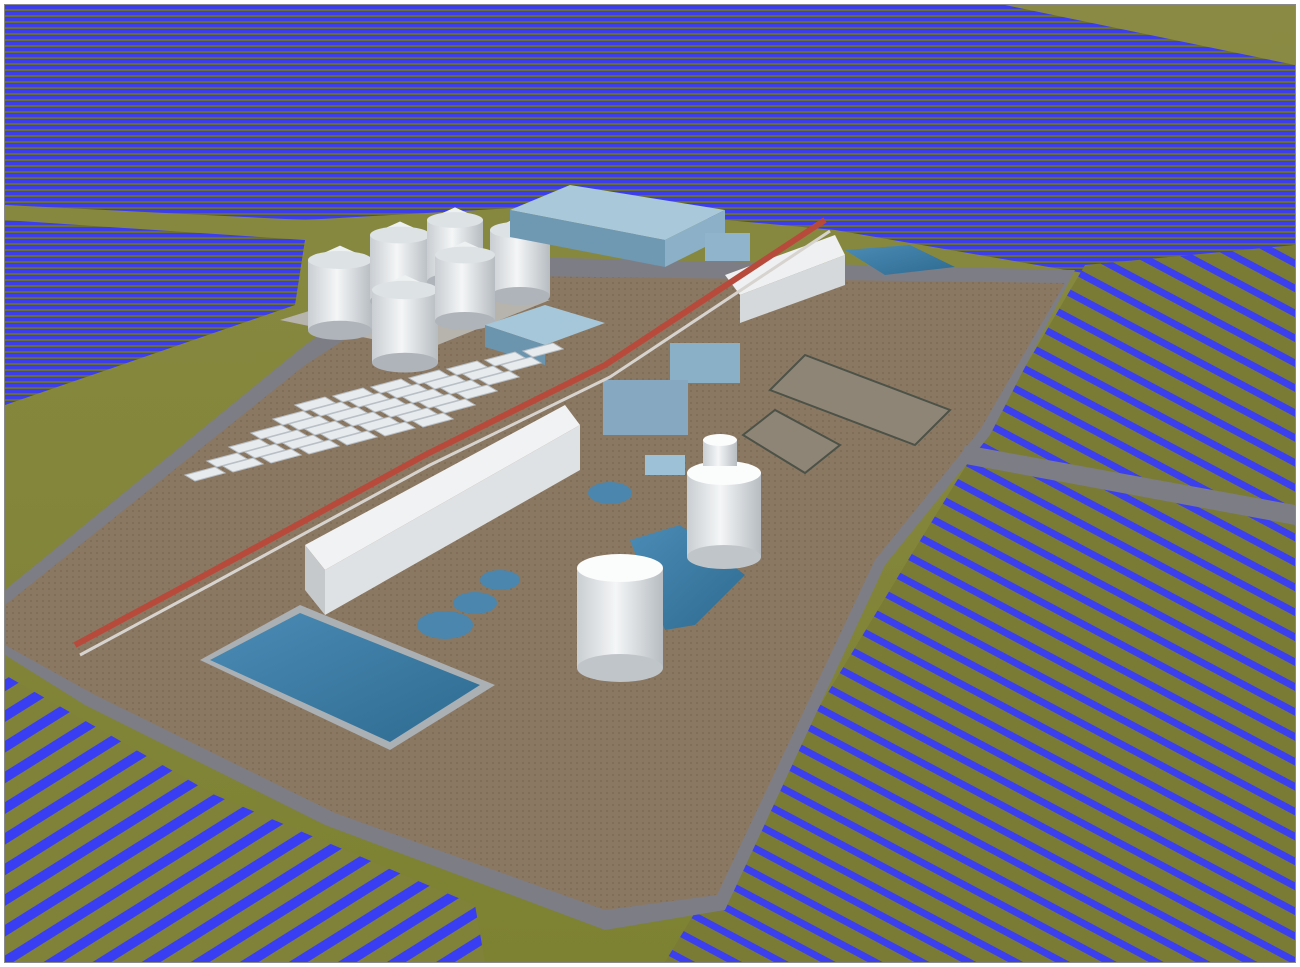  Describe the element at coordinates (669, 558) in the screenshot. I see `large-white-tanks` at that location.